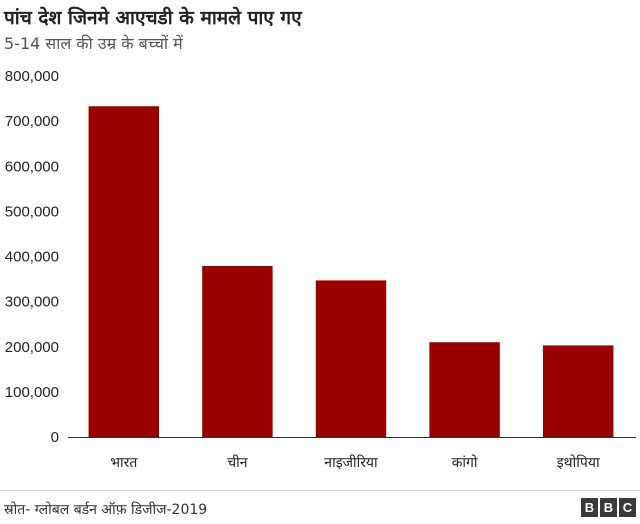 Image resolution: width=640 pixels, height=524 pixels. What do you see at coordinates (153, 18) in the screenshot?
I see `chart-title: पांच देश जिनमे आएचडी के मामले पाए गए` at bounding box center [153, 18].